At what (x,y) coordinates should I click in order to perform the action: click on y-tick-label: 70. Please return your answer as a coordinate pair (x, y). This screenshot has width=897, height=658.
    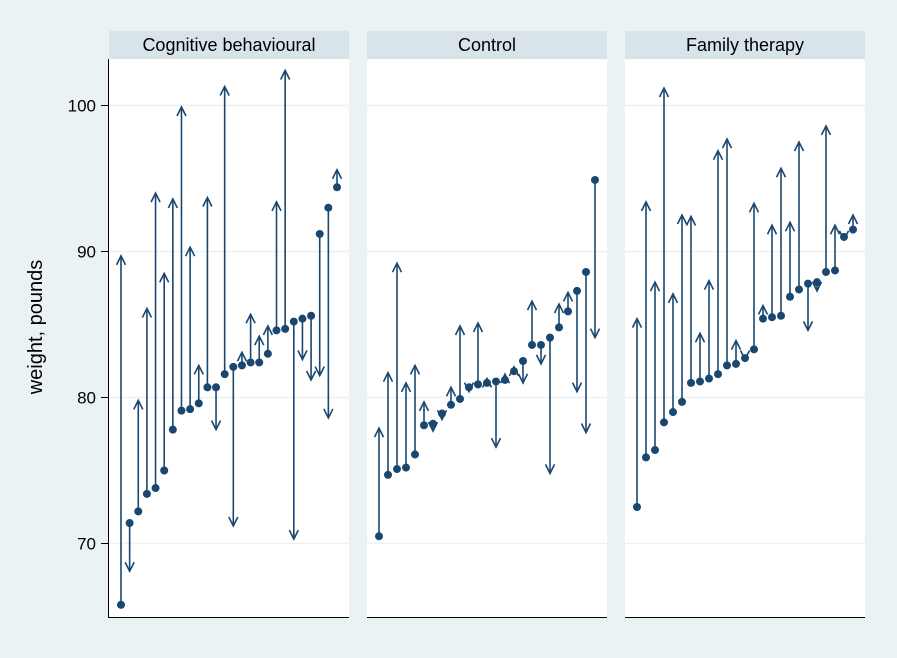
    Looking at the image, I should click on (86, 544).